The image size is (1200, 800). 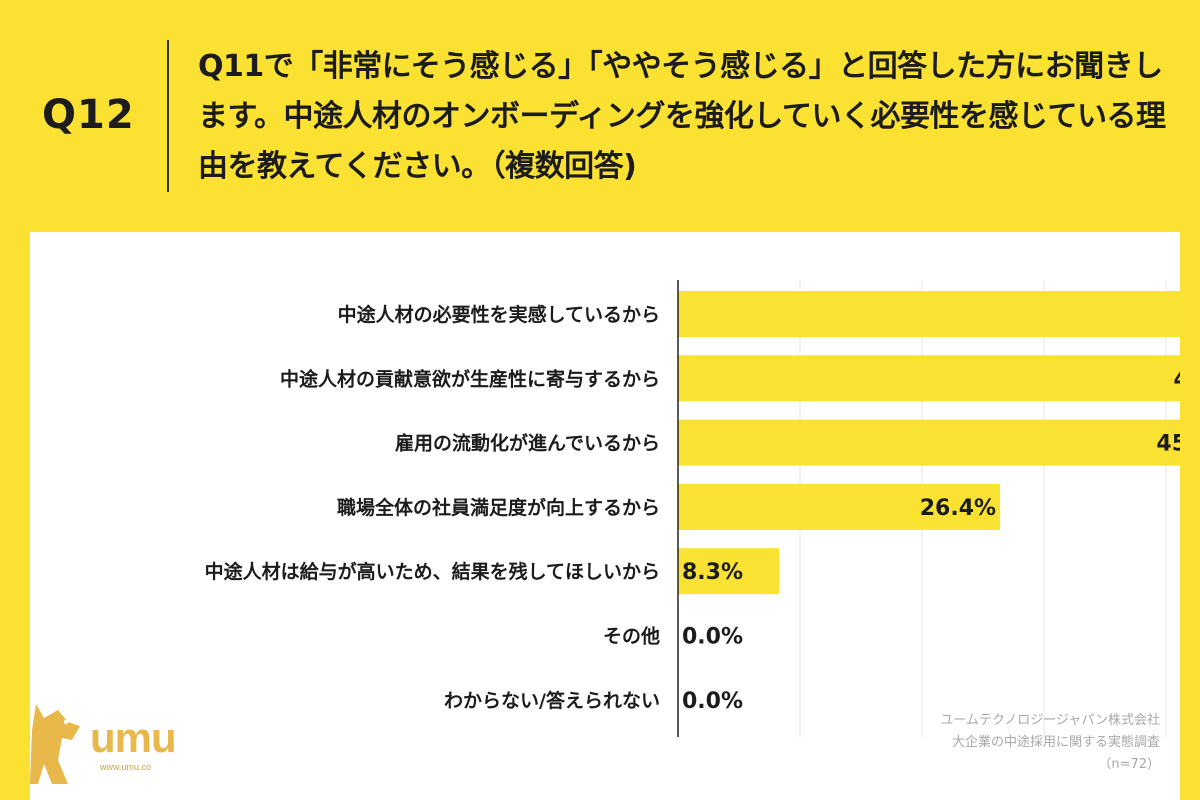 I want to click on value-label: 26.4%, so click(x=958, y=508).